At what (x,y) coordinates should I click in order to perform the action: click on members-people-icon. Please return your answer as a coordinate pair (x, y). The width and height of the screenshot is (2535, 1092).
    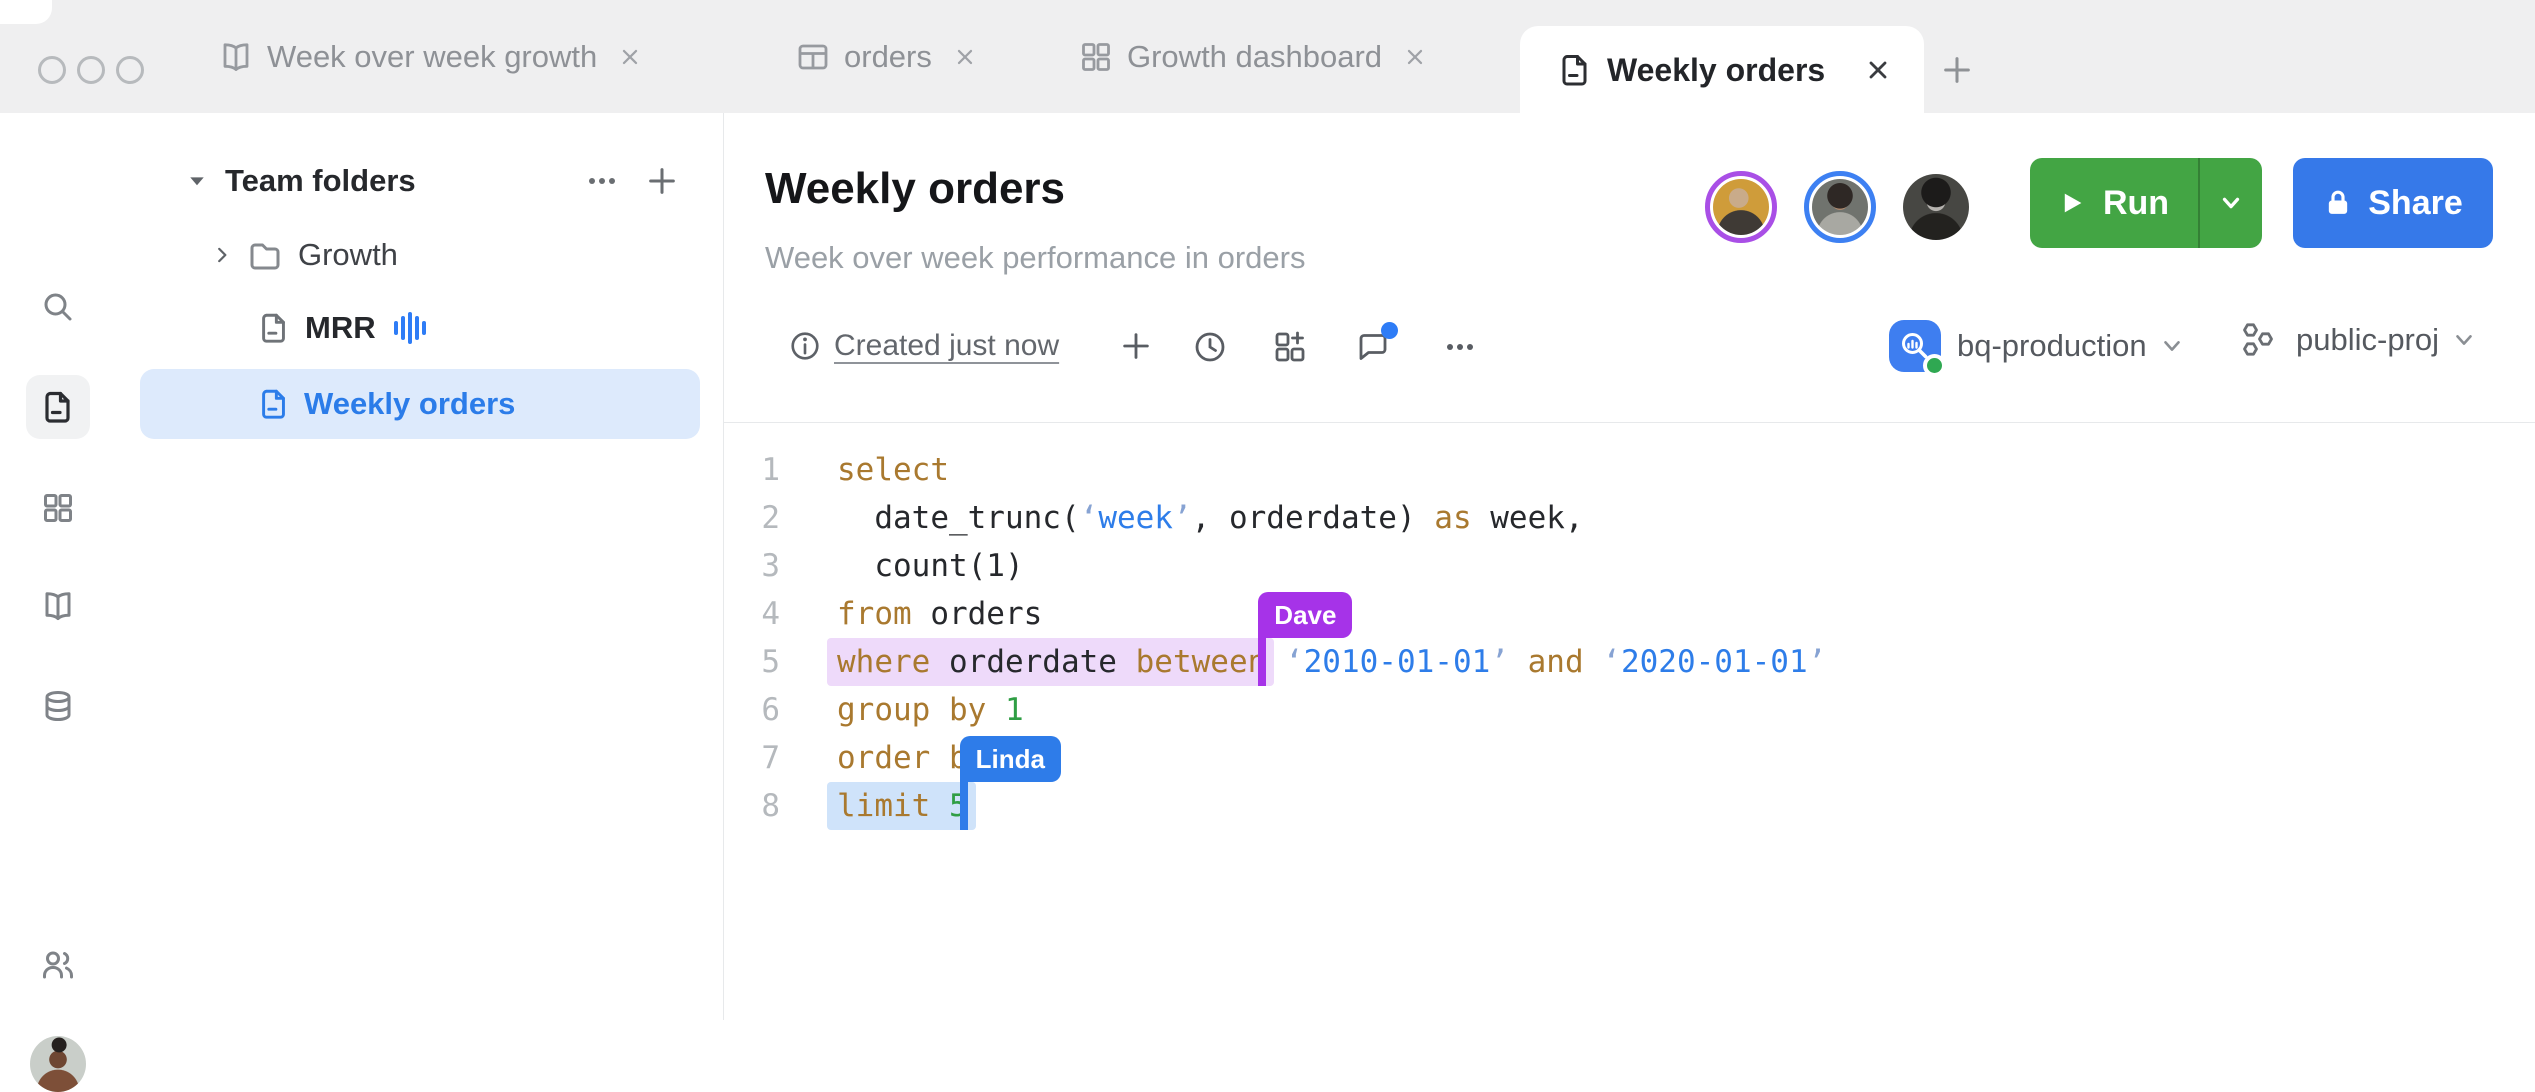
    Looking at the image, I should click on (58, 965).